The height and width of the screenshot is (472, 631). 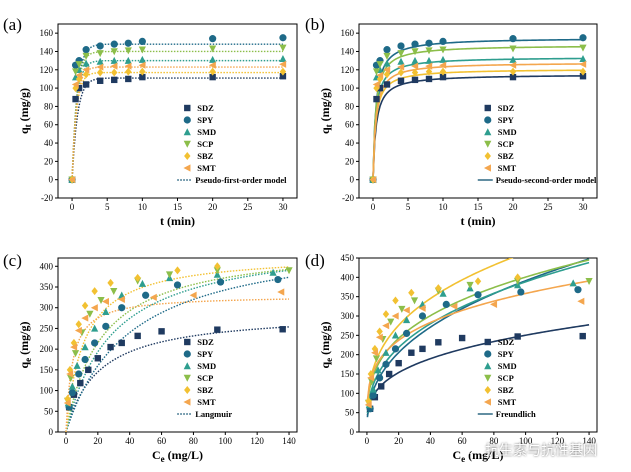 What do you see at coordinates (170, 337) in the screenshot?
I see `series-smd` at bounding box center [170, 337].